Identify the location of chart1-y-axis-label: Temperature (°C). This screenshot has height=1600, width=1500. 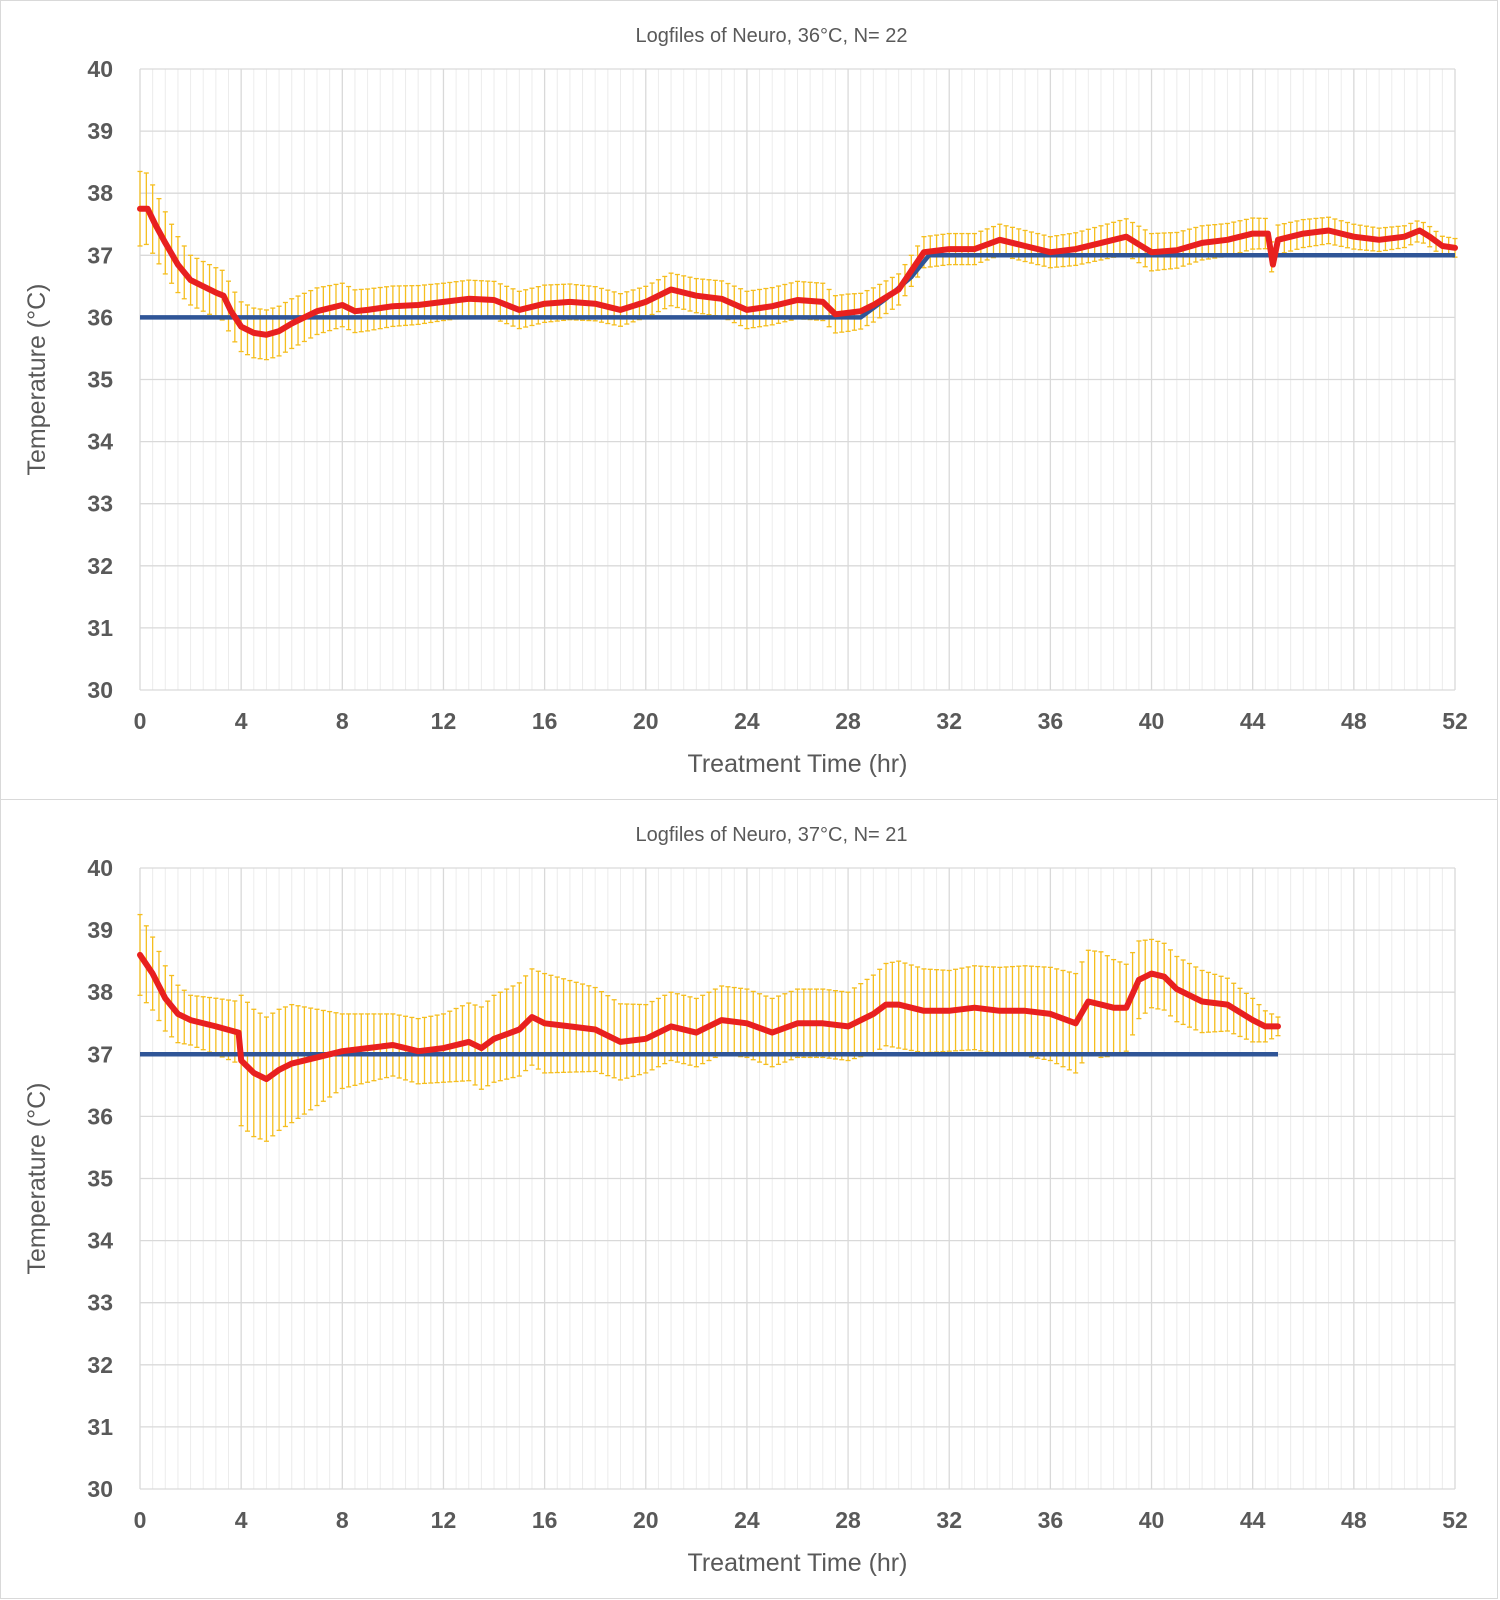
(37, 380).